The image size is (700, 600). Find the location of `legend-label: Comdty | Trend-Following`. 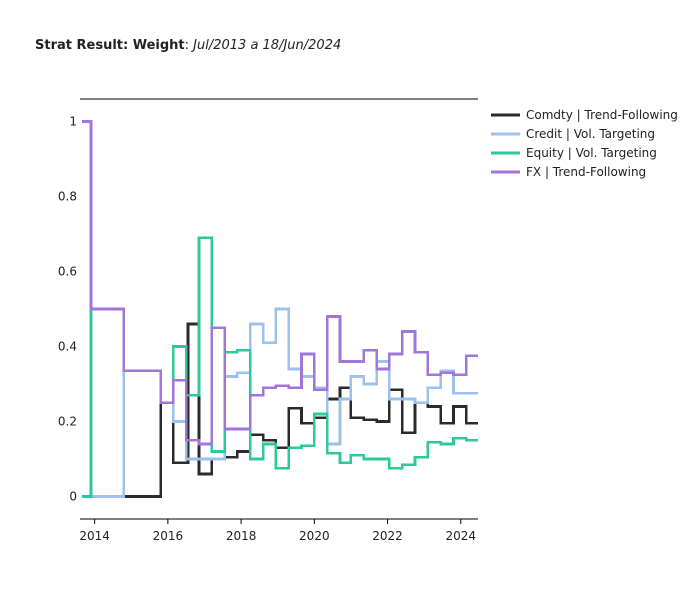

legend-label: Comdty | Trend-Following is located at coordinates (602, 115).